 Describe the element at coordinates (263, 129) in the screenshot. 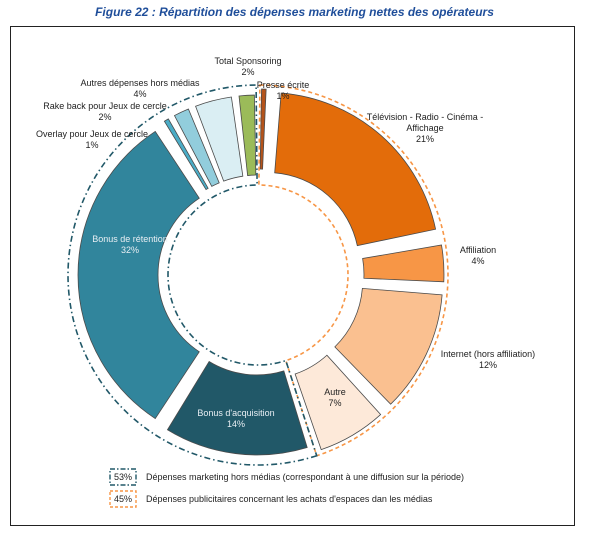

I see `slice-presse-ecrite` at that location.